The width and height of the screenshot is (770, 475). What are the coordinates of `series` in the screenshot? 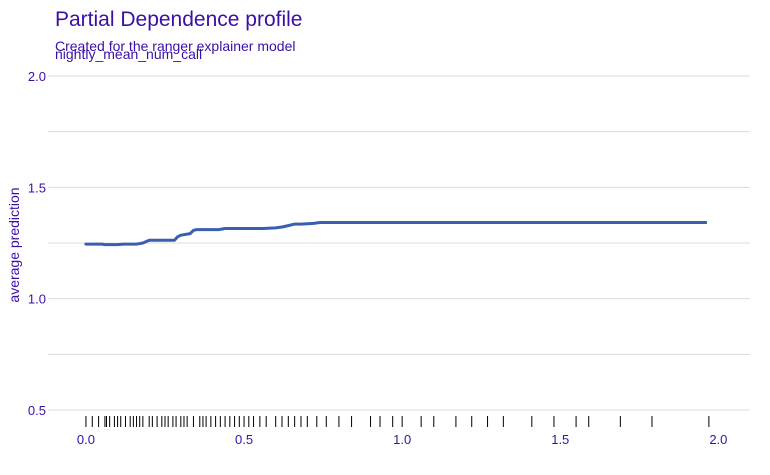 It's located at (396, 234).